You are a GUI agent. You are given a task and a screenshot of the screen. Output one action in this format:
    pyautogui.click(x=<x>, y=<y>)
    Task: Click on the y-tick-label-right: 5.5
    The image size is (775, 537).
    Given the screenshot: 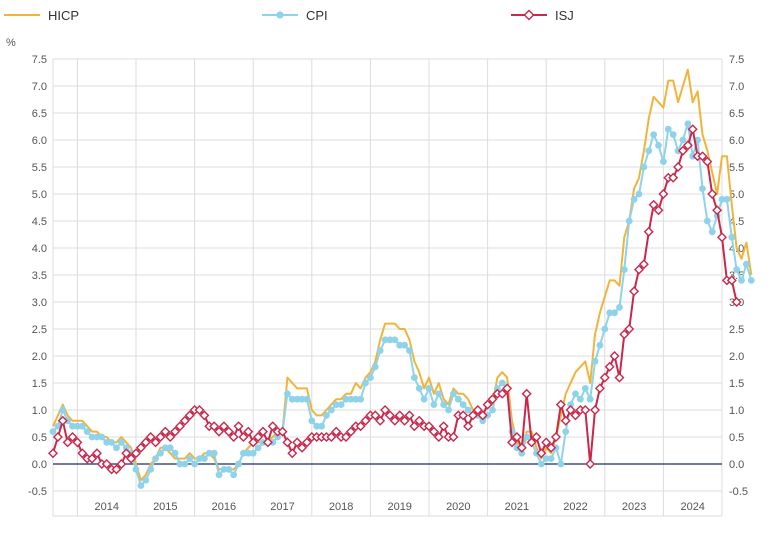 What is the action you would take?
    pyautogui.click(x=736, y=168)
    